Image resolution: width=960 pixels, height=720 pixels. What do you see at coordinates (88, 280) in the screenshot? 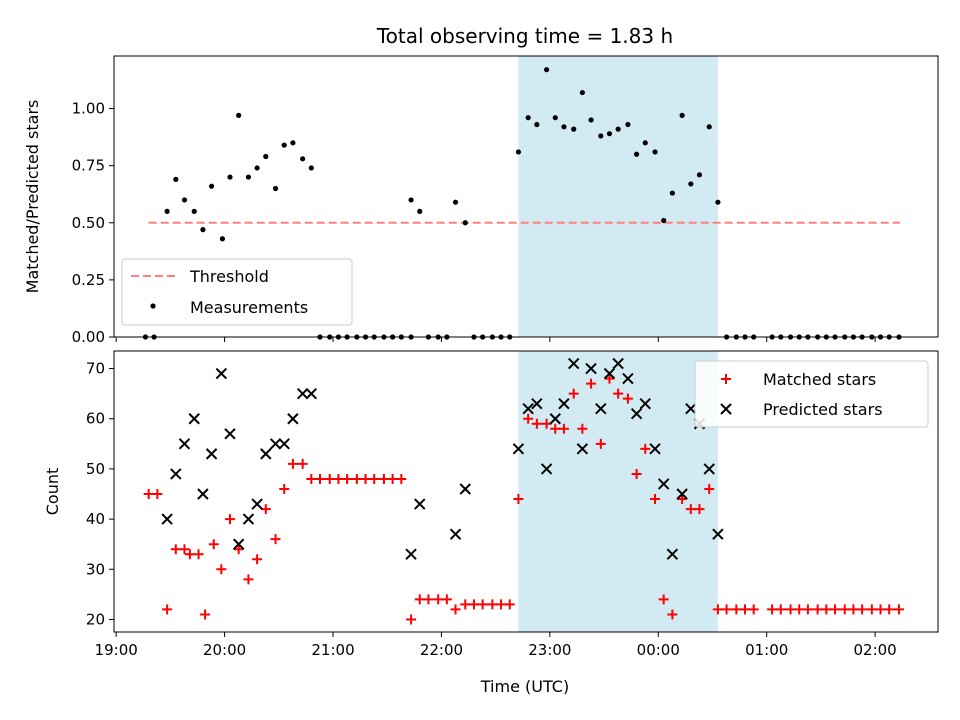
I see `y-tick-label: 0.25` at bounding box center [88, 280].